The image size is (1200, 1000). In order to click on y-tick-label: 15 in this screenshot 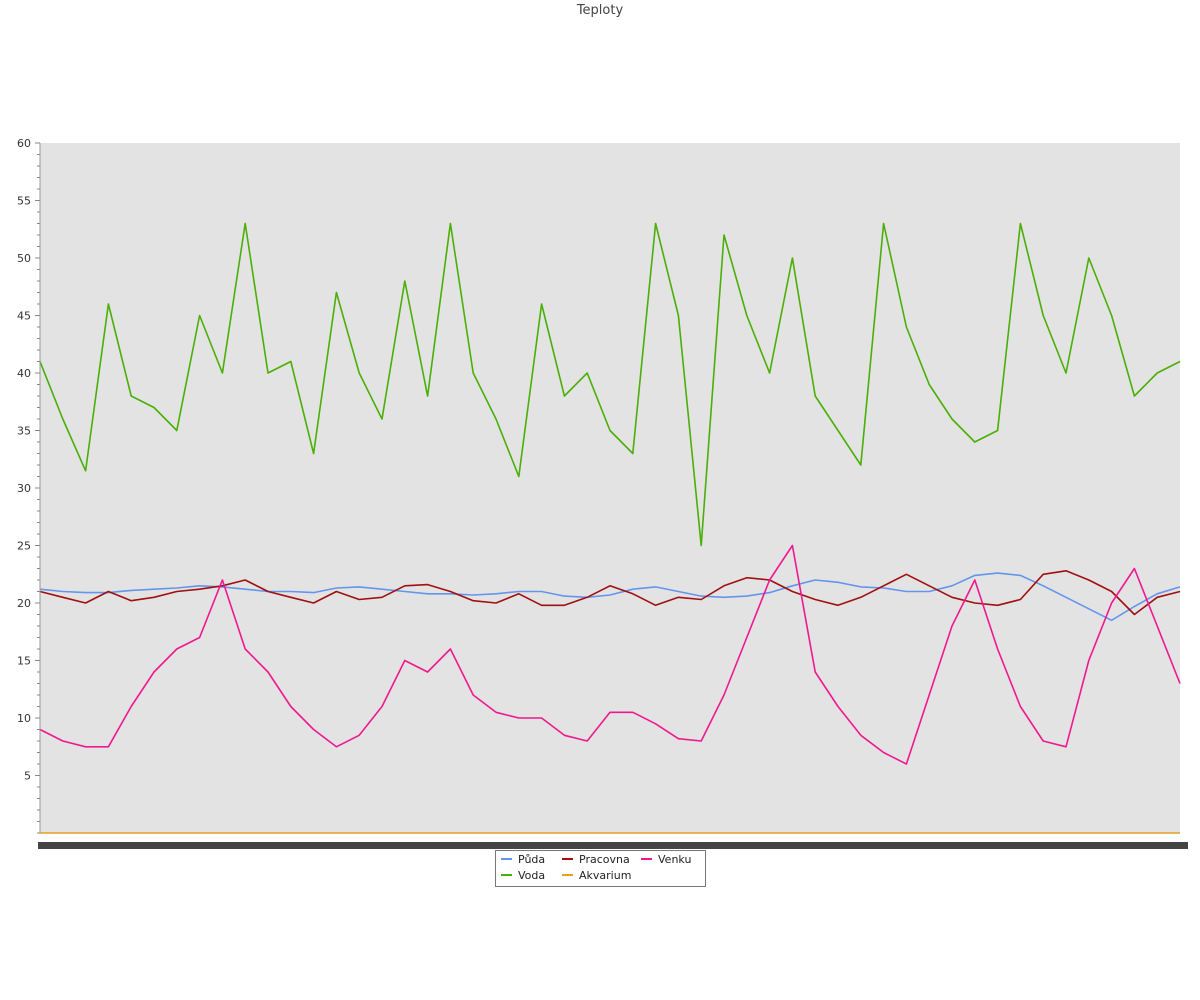, I will do `click(24, 661)`.